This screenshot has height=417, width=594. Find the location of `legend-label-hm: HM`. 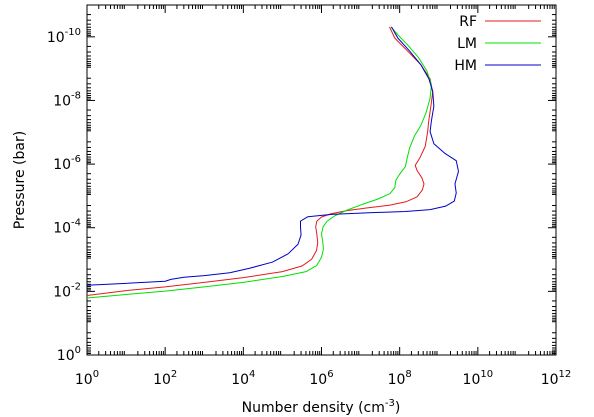

legend-label-hm: HM is located at coordinates (465, 66).